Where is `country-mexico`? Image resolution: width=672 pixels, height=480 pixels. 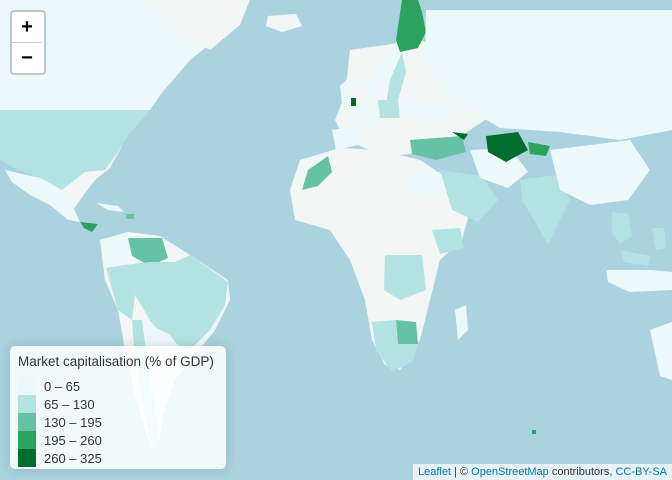
country-mexico is located at coordinates (42, 196).